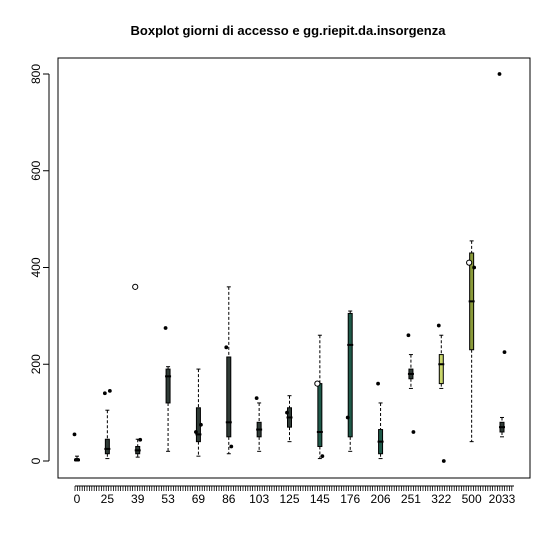 This screenshot has width=550, height=550. What do you see at coordinates (36, 364) in the screenshot?
I see `y-tick-label: 200` at bounding box center [36, 364].